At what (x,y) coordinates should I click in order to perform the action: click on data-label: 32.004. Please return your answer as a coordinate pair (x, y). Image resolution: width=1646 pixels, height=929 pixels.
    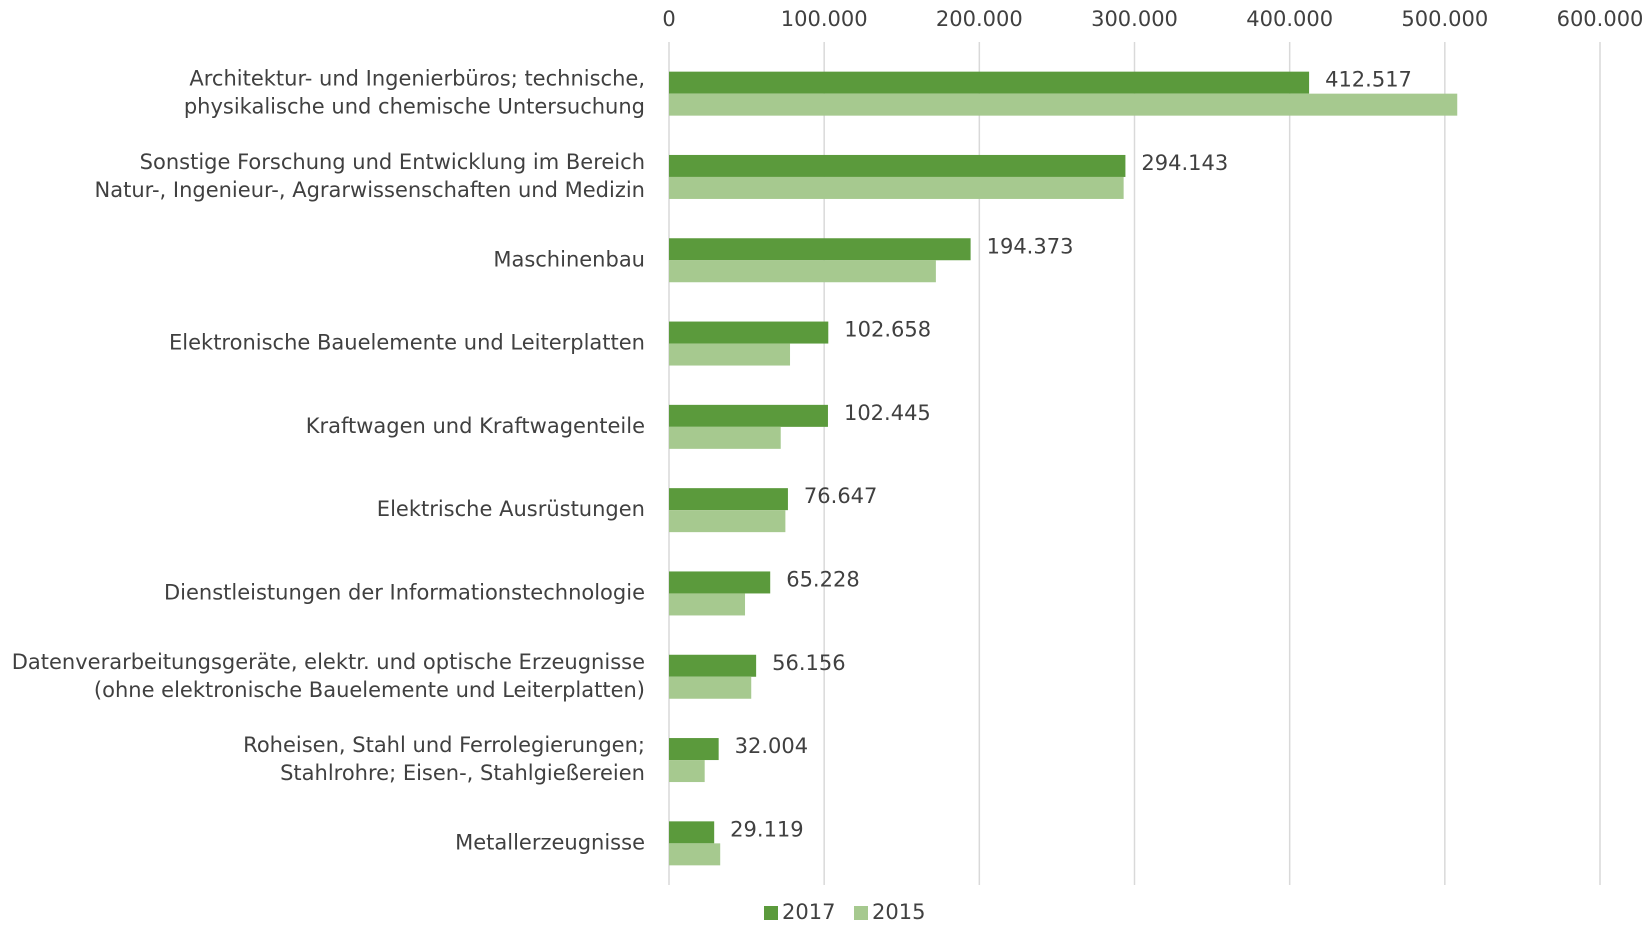
    Looking at the image, I should click on (771, 746).